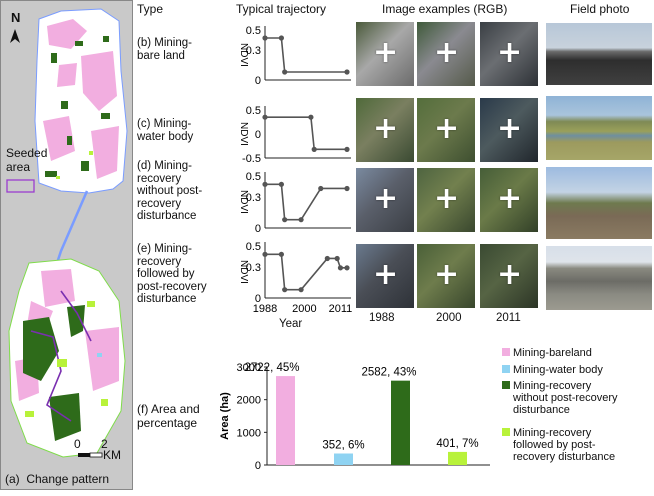 This screenshot has width=654, height=496. What do you see at coordinates (599, 278) in the screenshot?
I see `field-photo-recovery-with-disturbance` at bounding box center [599, 278].